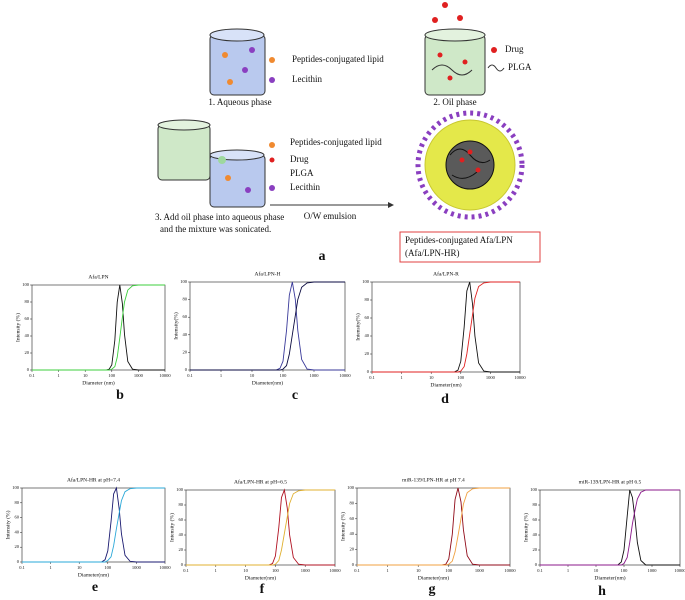 This screenshot has width=685, height=600. Describe the element at coordinates (470, 165) in the screenshot. I see `nanoparticle` at that location.